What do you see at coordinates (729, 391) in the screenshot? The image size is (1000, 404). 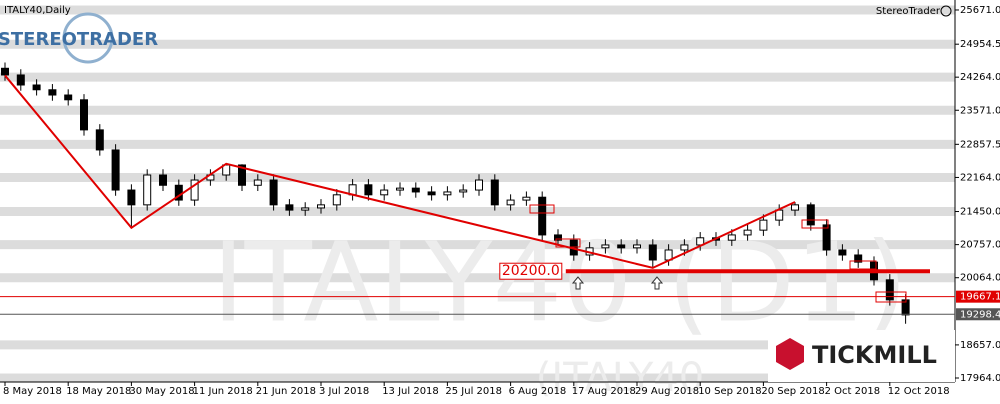 I see `x-tick-label: 10 Sep 2018` at bounding box center [729, 391].